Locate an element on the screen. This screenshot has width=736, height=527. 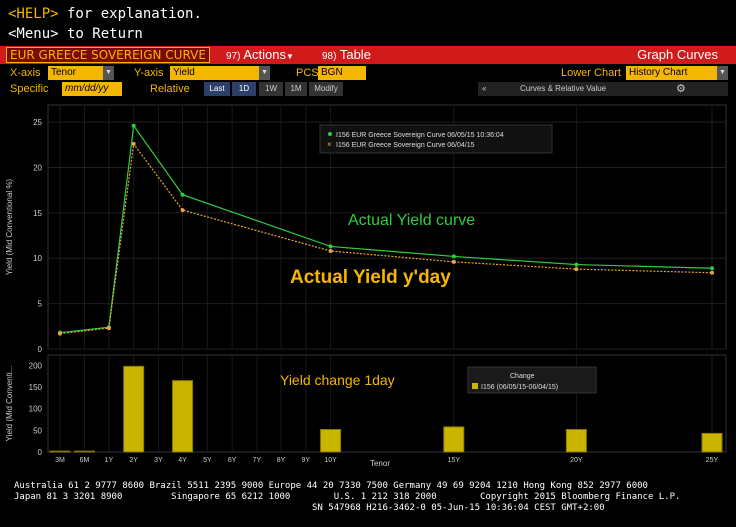
y-tick-label: 10 is located at coordinates (37, 258).